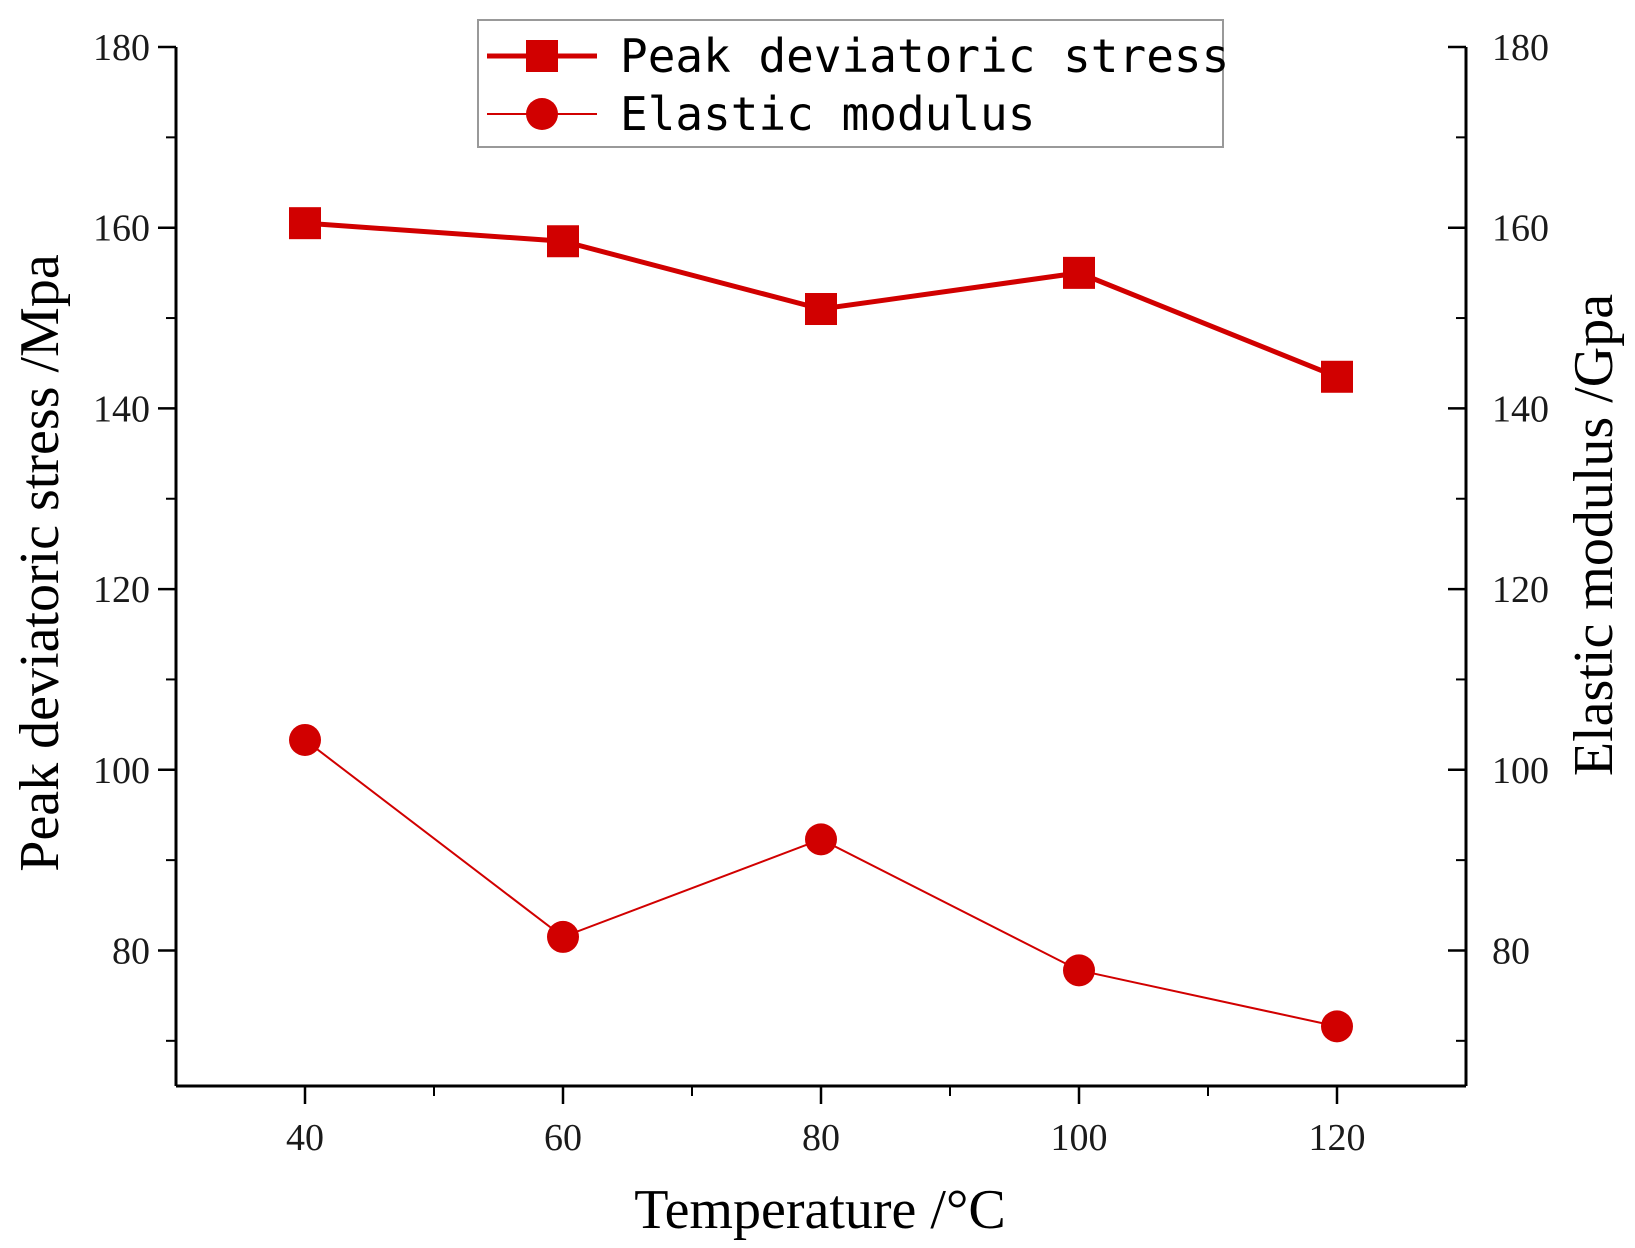 This screenshot has width=1635, height=1248. What do you see at coordinates (1594, 535) in the screenshot?
I see `right-y-axis-title: Elastic modulus /Gpa` at bounding box center [1594, 535].